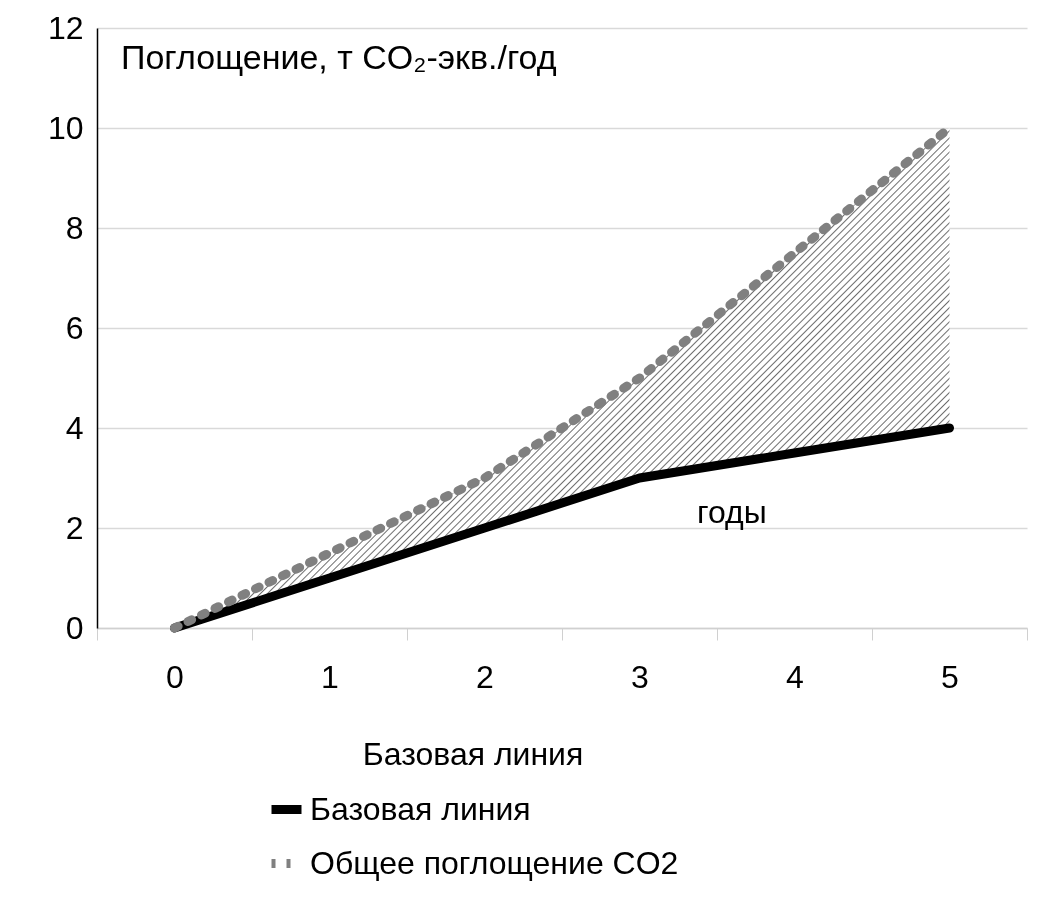 This screenshot has width=1043, height=916. I want to click on x-tick-label: 4, so click(795, 676).